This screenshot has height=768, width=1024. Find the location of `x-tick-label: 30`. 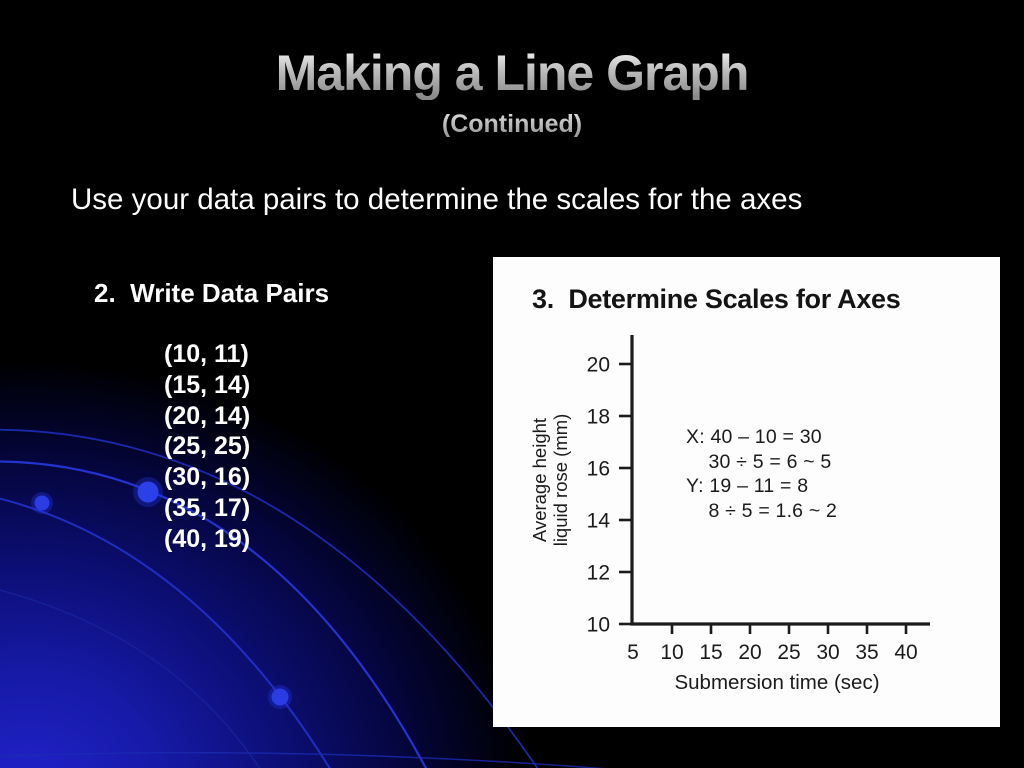

x-tick-label: 30 is located at coordinates (827, 652).